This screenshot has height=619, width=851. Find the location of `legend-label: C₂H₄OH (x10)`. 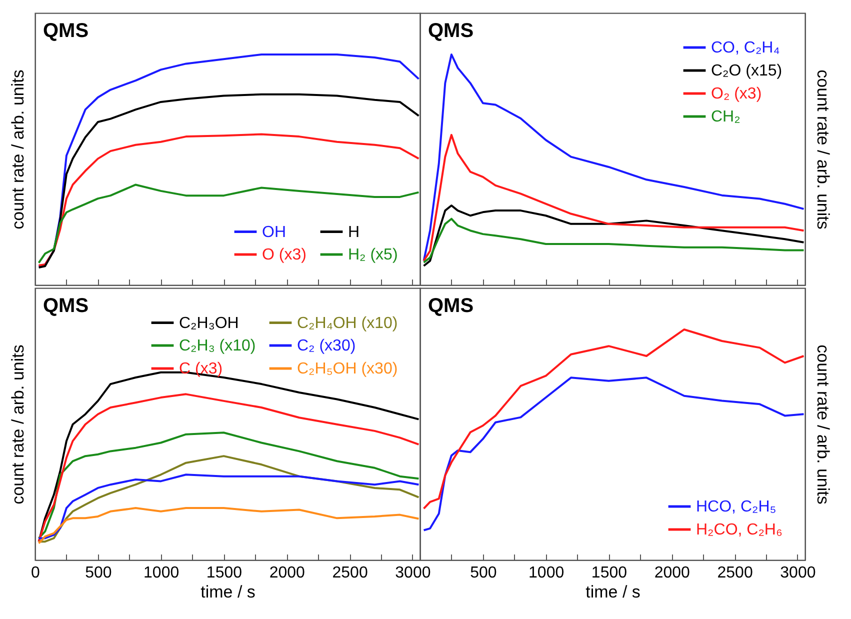

legend-label: C₂H₄OH (x10) is located at coordinates (347, 323).